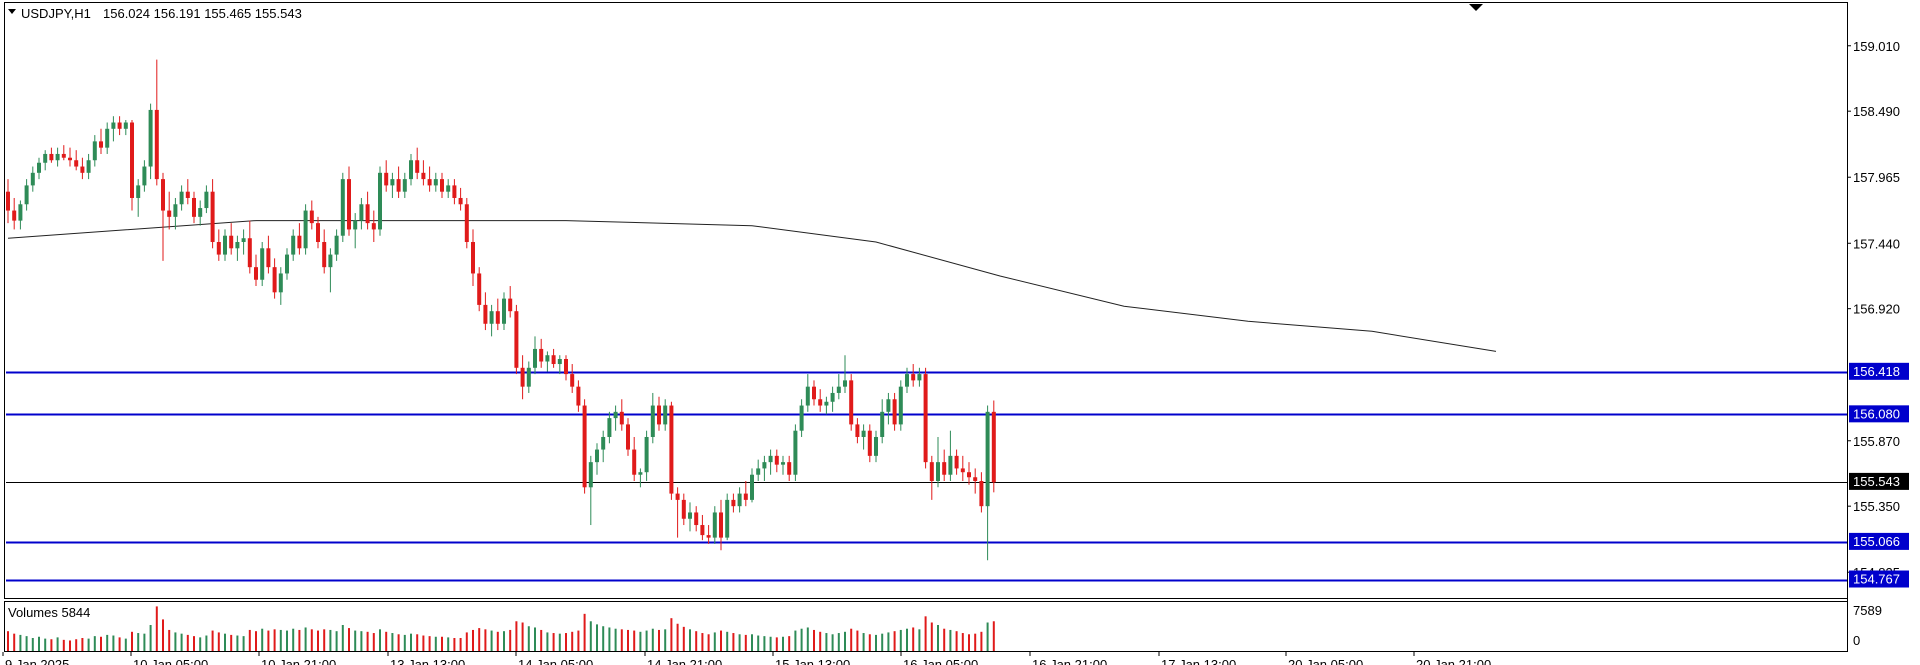  What do you see at coordinates (1879, 475) in the screenshot?
I see `level-tags: 156.418 156.080 155.066 154.767 155.543` at bounding box center [1879, 475].